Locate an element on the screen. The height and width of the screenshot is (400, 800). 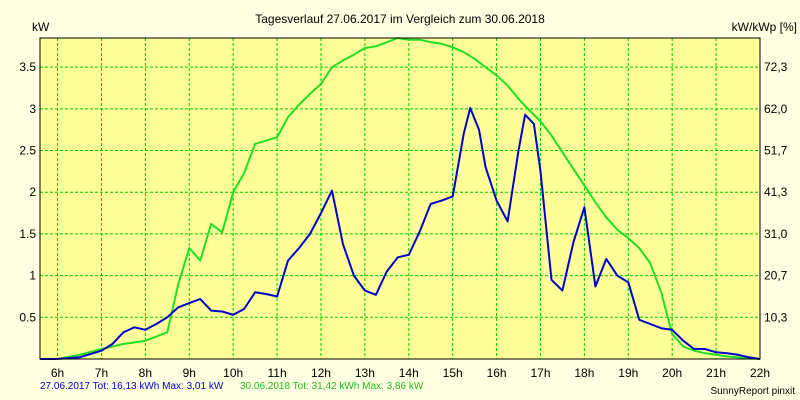
x-tick-label: 13h is located at coordinates (365, 373).